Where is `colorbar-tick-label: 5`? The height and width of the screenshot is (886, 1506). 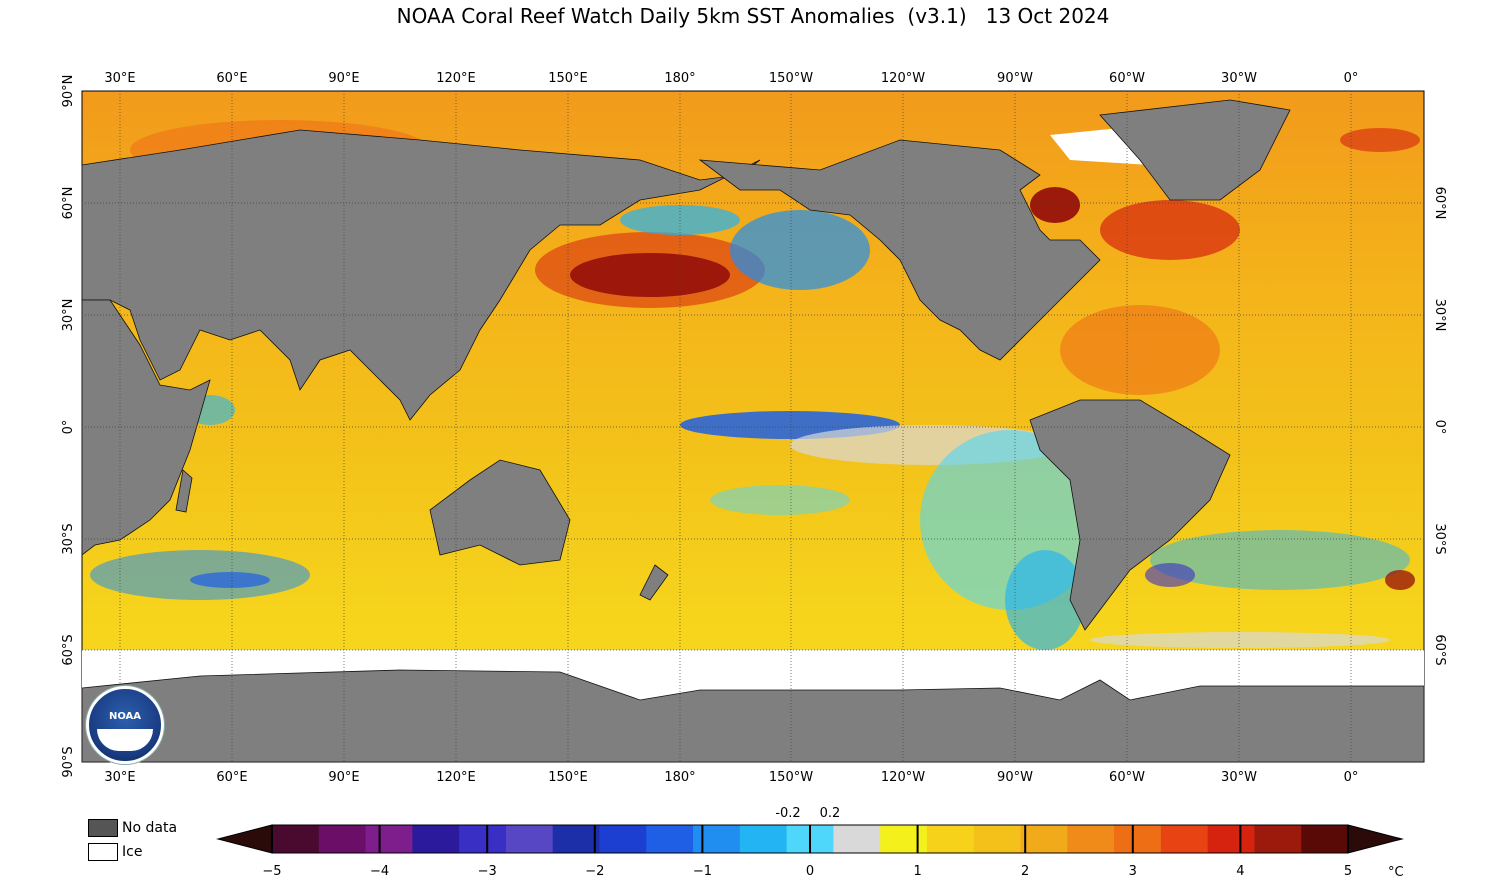
colorbar-tick-label: 5 is located at coordinates (1348, 871).